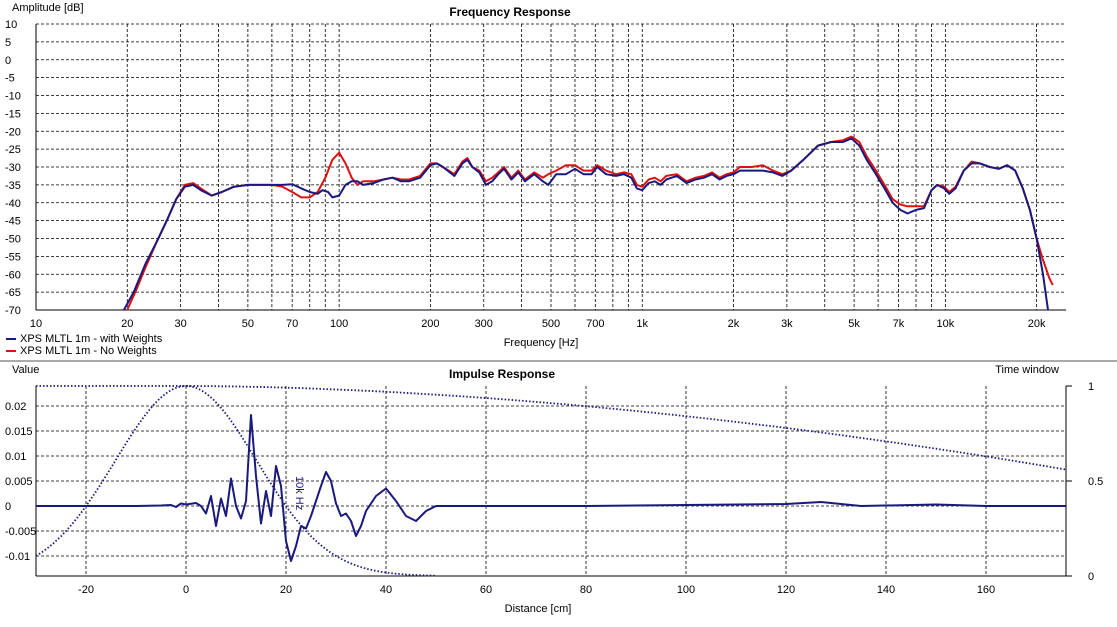 The image size is (1117, 627). I want to click on fr-x-tick-label: 2k, so click(734, 324).